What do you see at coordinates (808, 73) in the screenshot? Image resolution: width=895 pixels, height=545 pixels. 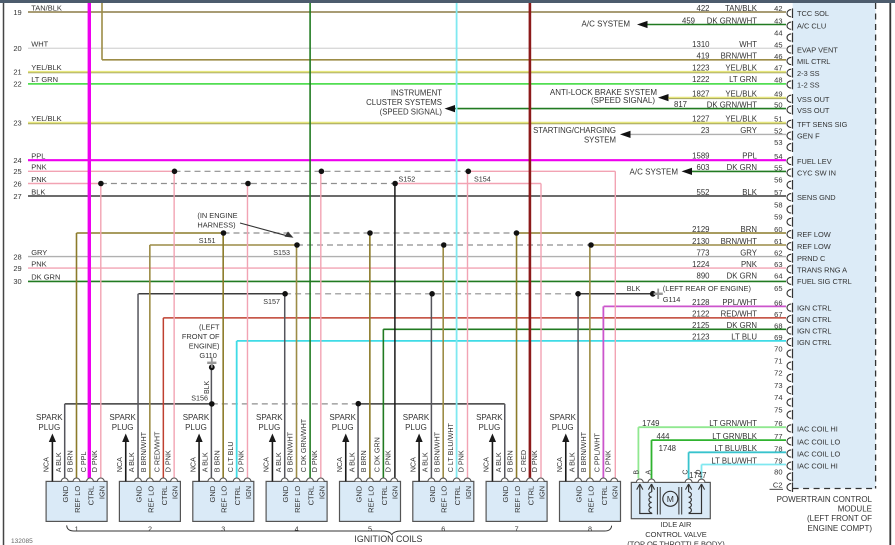 I see `svg-text: 2-3 SS` at bounding box center [808, 73].